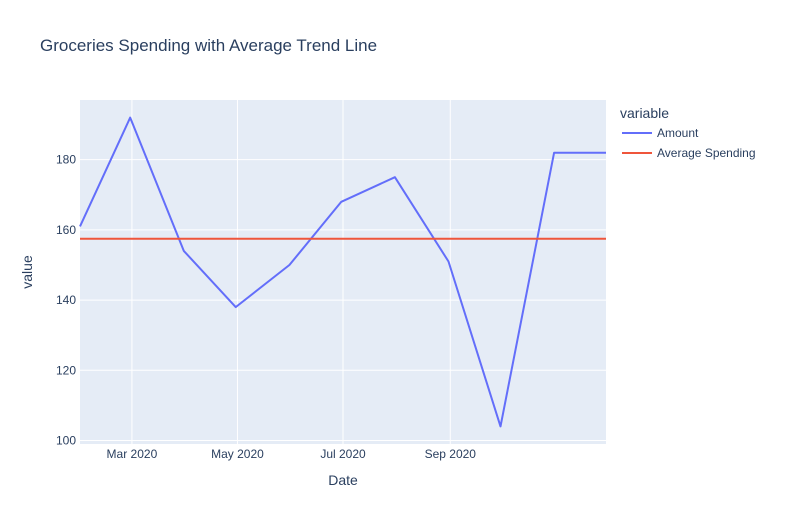 The image size is (785, 525). What do you see at coordinates (132, 454) in the screenshot?
I see `x-tick-label: Mar 2020` at bounding box center [132, 454].